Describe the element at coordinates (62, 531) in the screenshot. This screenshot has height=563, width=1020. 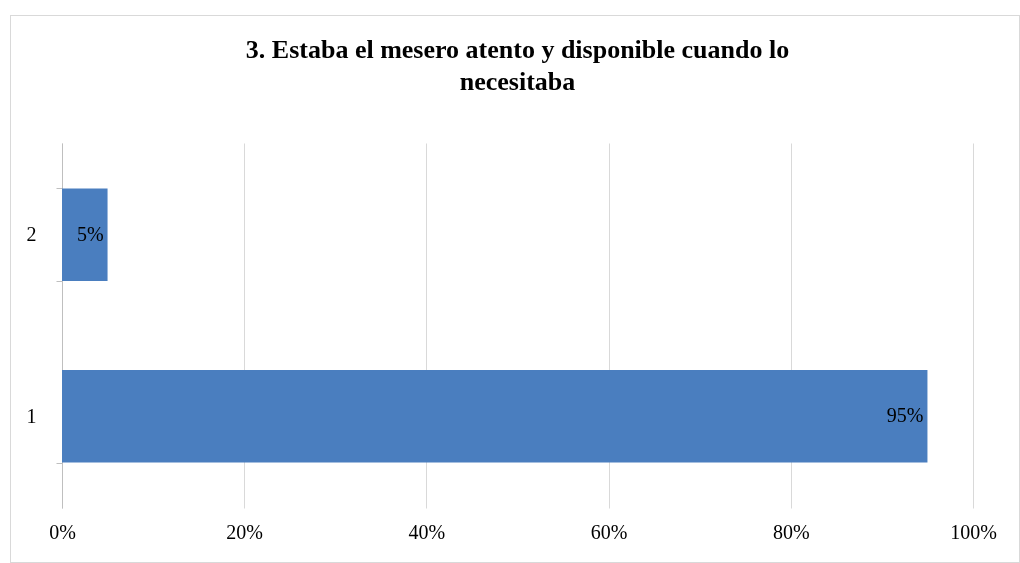
I see `x-tick-label: 0%` at that location.